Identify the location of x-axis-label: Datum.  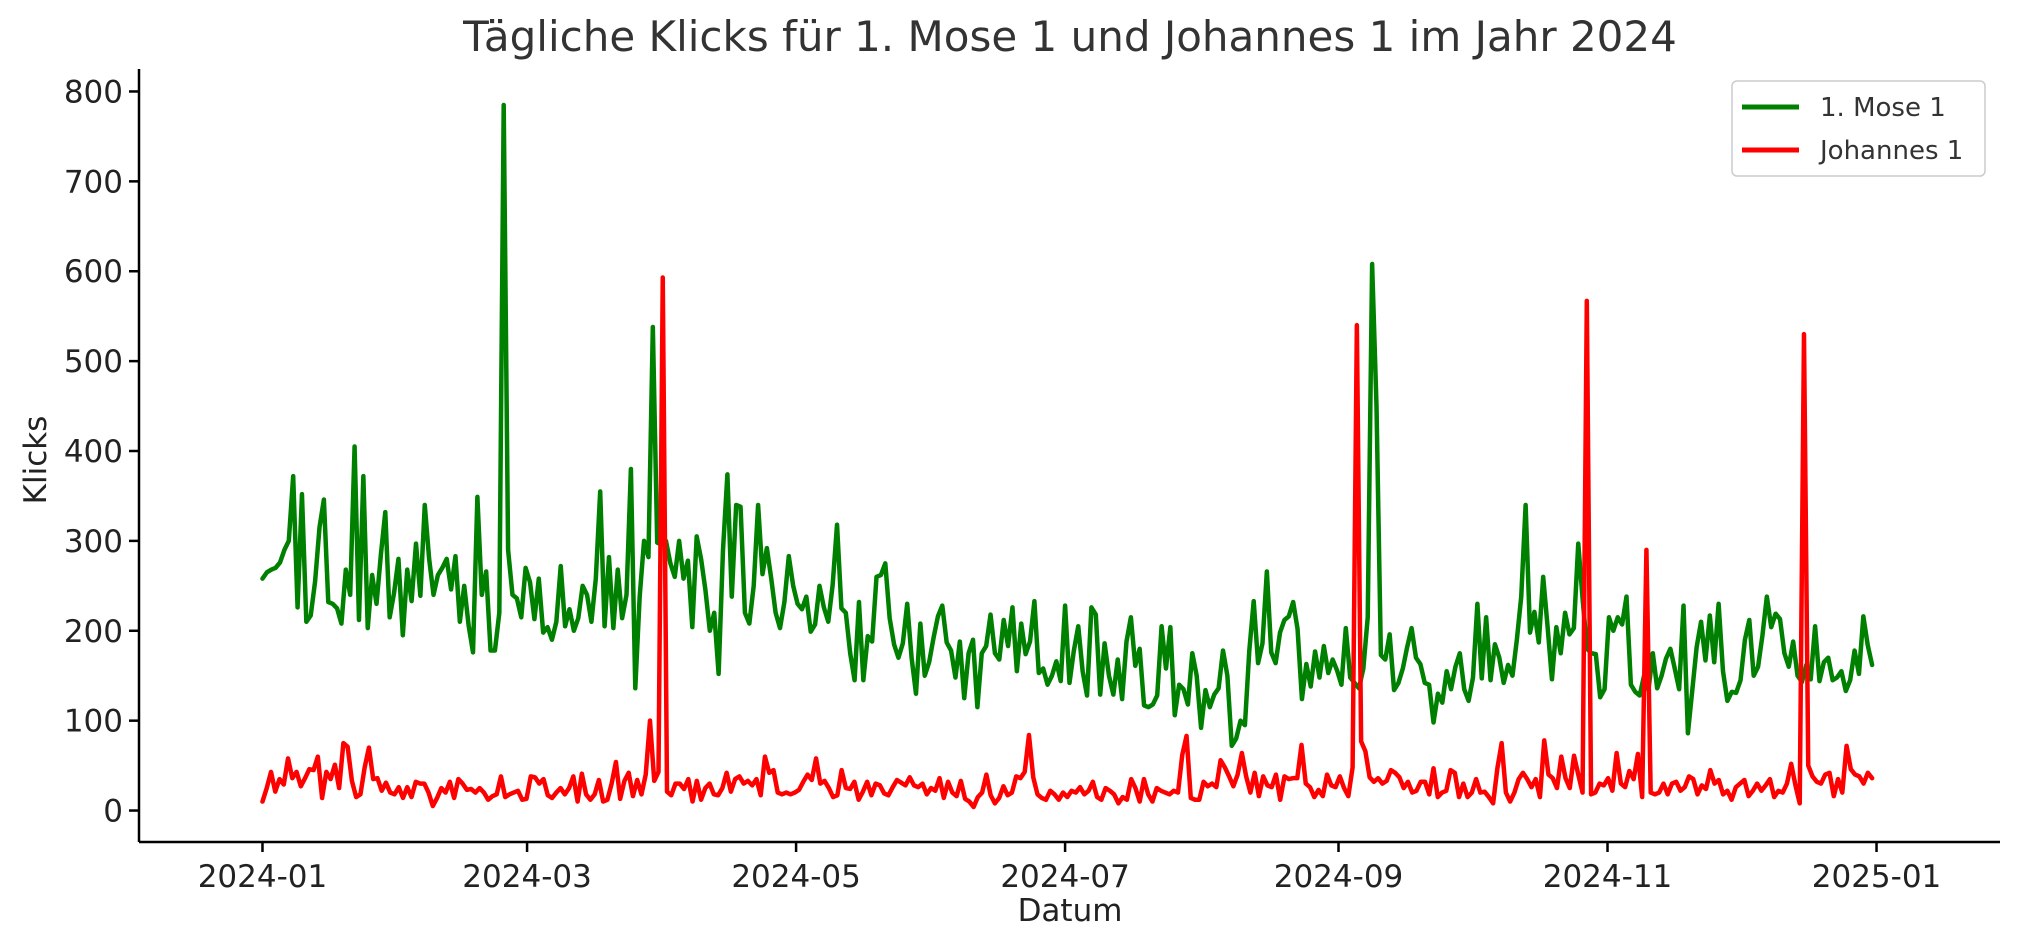
(1070, 911).